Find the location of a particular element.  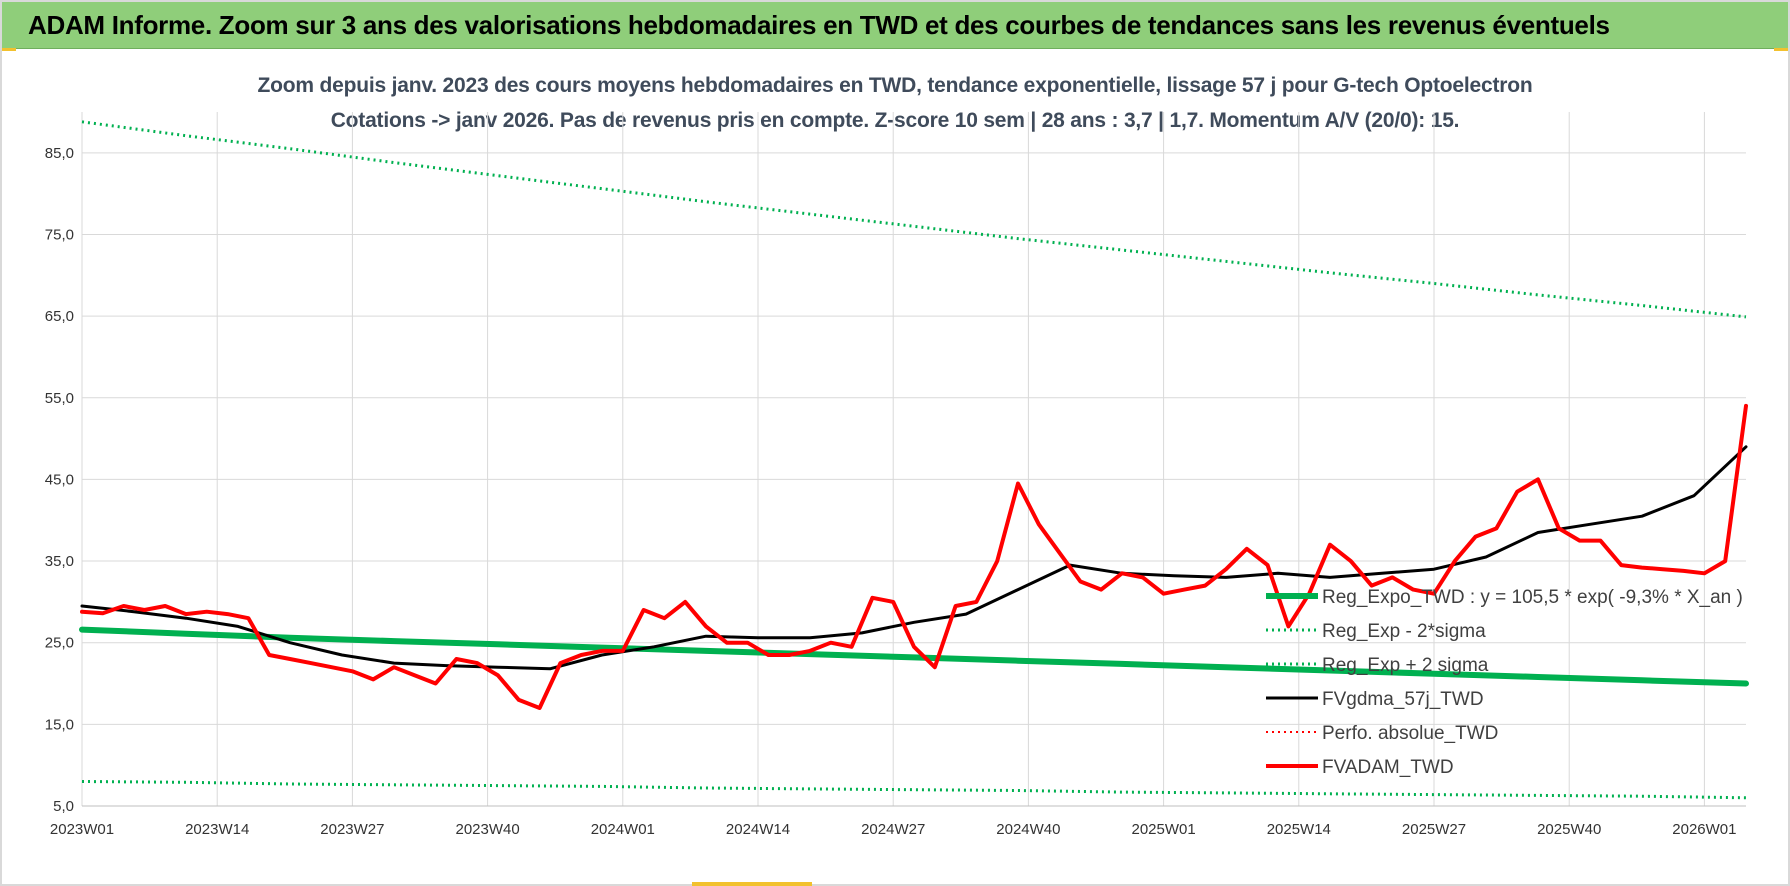

x-tick-label: 2024W27 is located at coordinates (893, 829).